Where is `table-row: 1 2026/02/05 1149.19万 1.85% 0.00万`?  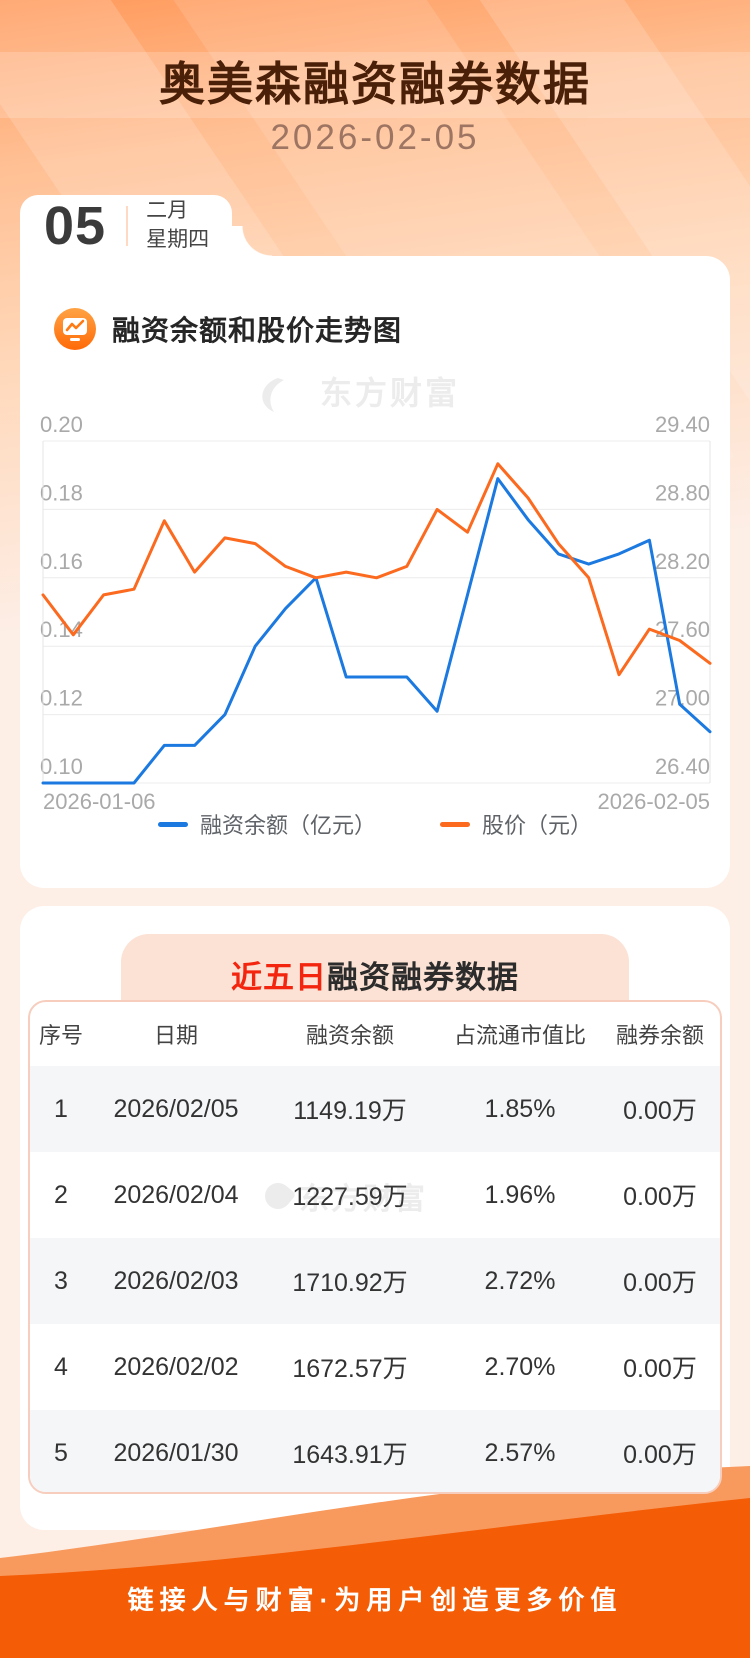 table-row: 1 2026/02/05 1149.19万 1.85% 0.00万 is located at coordinates (375, 1109).